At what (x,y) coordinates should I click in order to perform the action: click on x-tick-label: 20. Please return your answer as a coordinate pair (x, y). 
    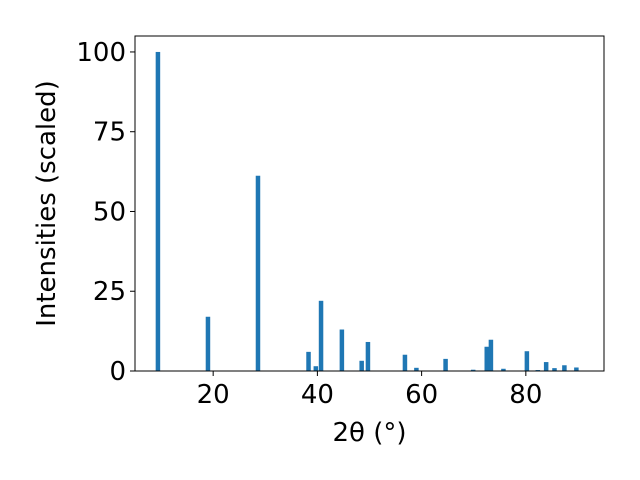
    Looking at the image, I should click on (213, 395).